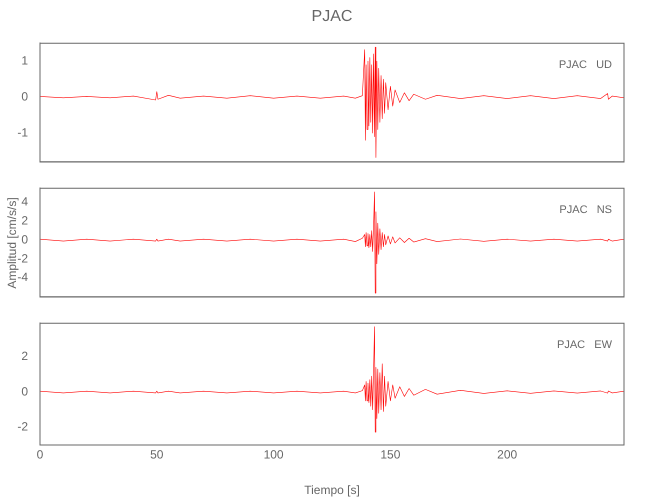  Describe the element at coordinates (12, 242) in the screenshot. I see `y-axis-title: Amplitud [cm/s/s]` at that location.